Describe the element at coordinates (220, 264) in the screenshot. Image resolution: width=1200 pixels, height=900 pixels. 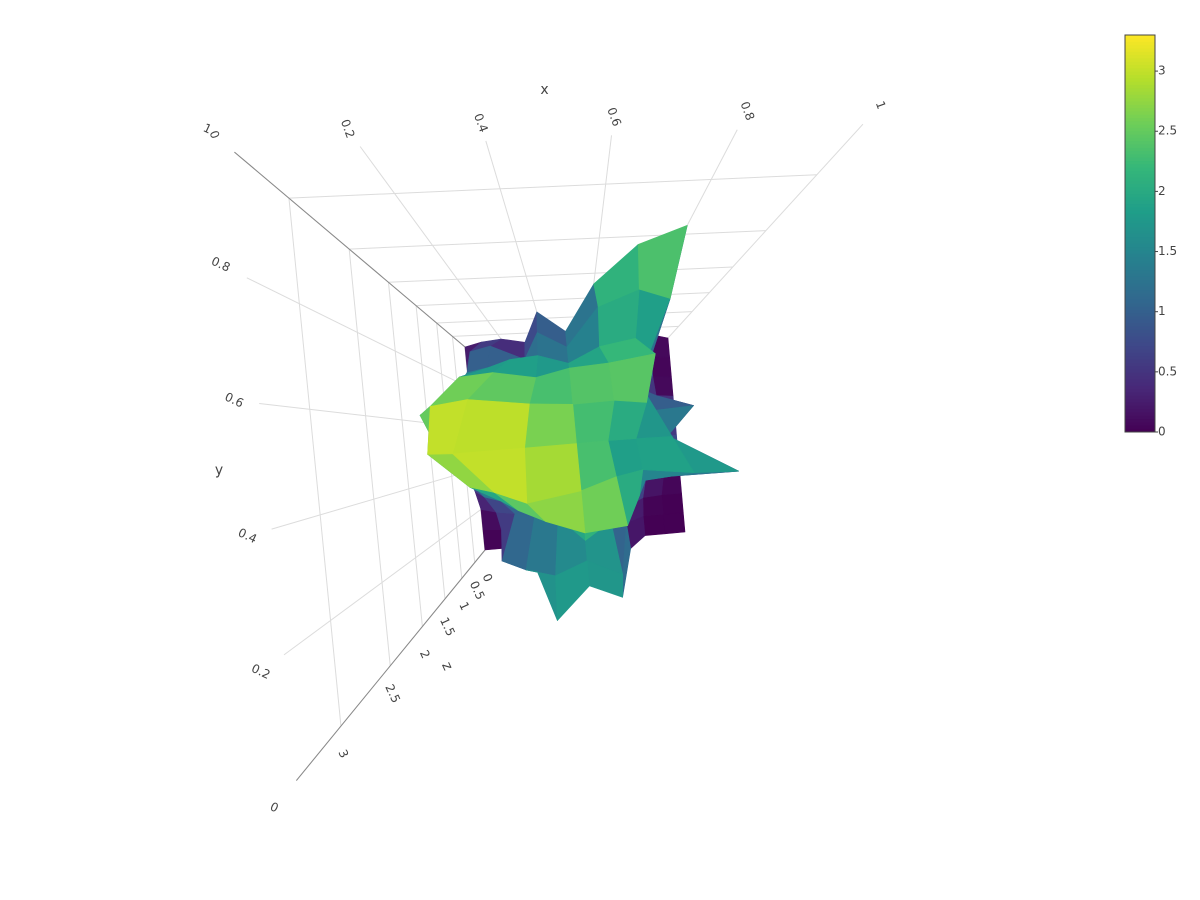
I see `y-tick-label: 0.8` at that location.